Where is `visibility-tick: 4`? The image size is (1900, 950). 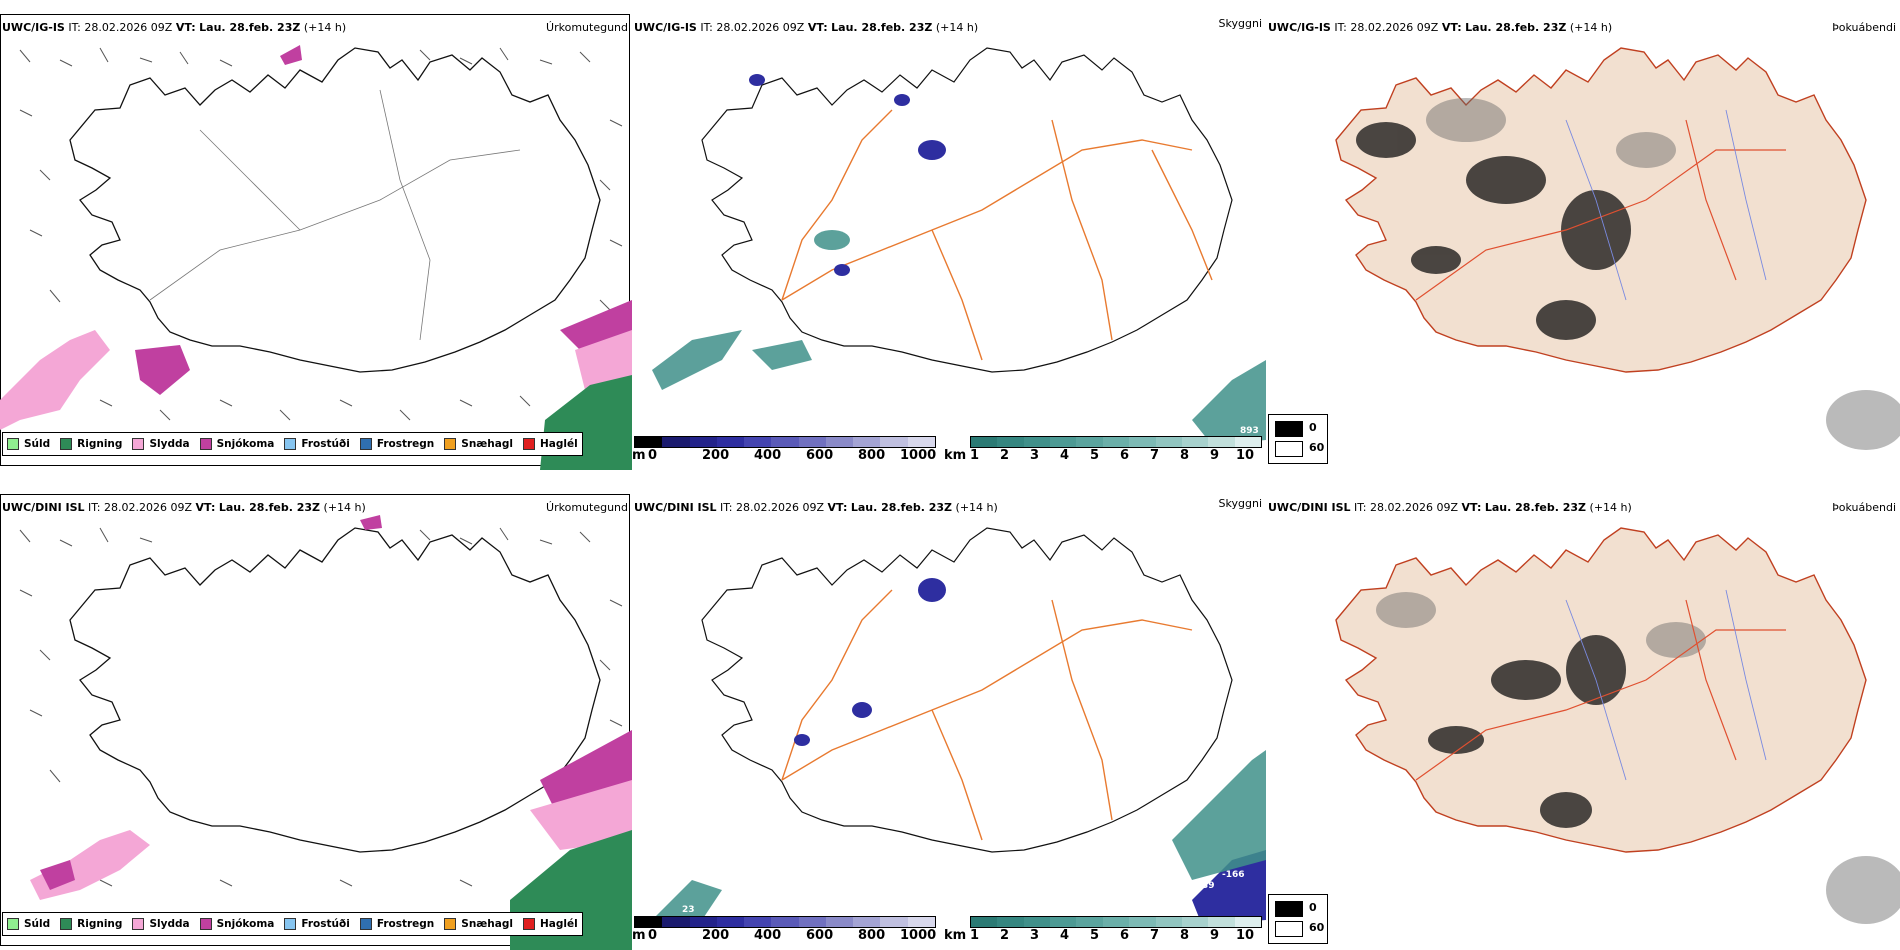 visibility-tick: 4 is located at coordinates (1065, 935).